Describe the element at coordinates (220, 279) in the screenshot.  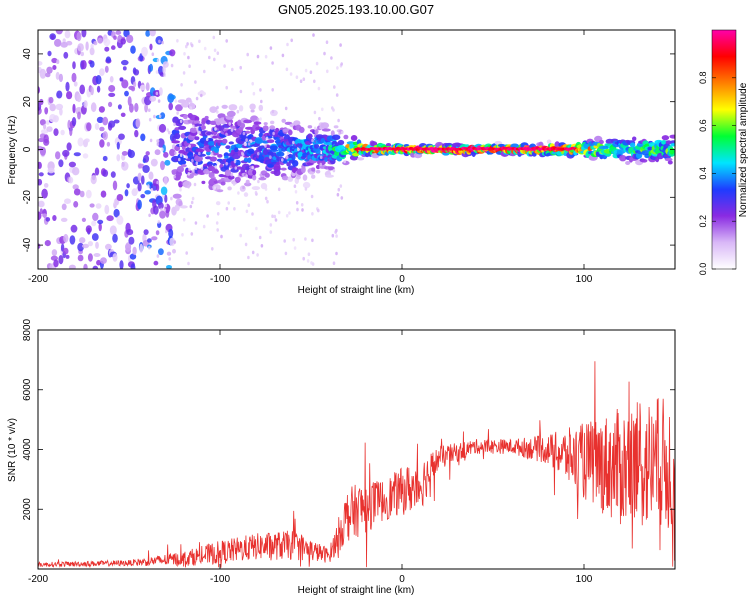
I see `spectrogram-x-tick-label: -100` at that location.